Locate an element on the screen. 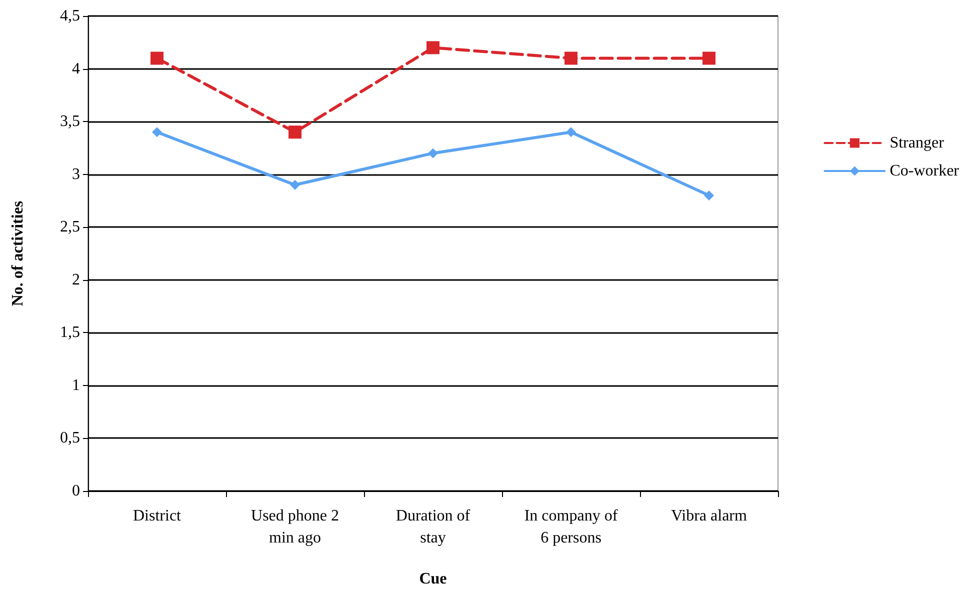 Image resolution: width=968 pixels, height=595 pixels. x-tick-label: District is located at coordinates (157, 516).